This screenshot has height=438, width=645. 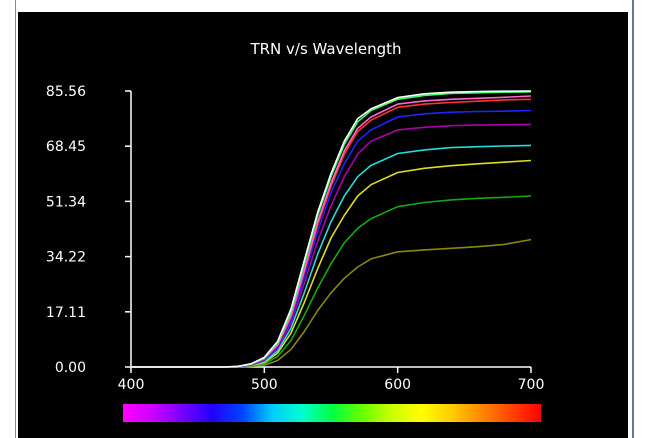 What do you see at coordinates (66, 202) in the screenshot?
I see `y-tick-label: 51.34` at bounding box center [66, 202].